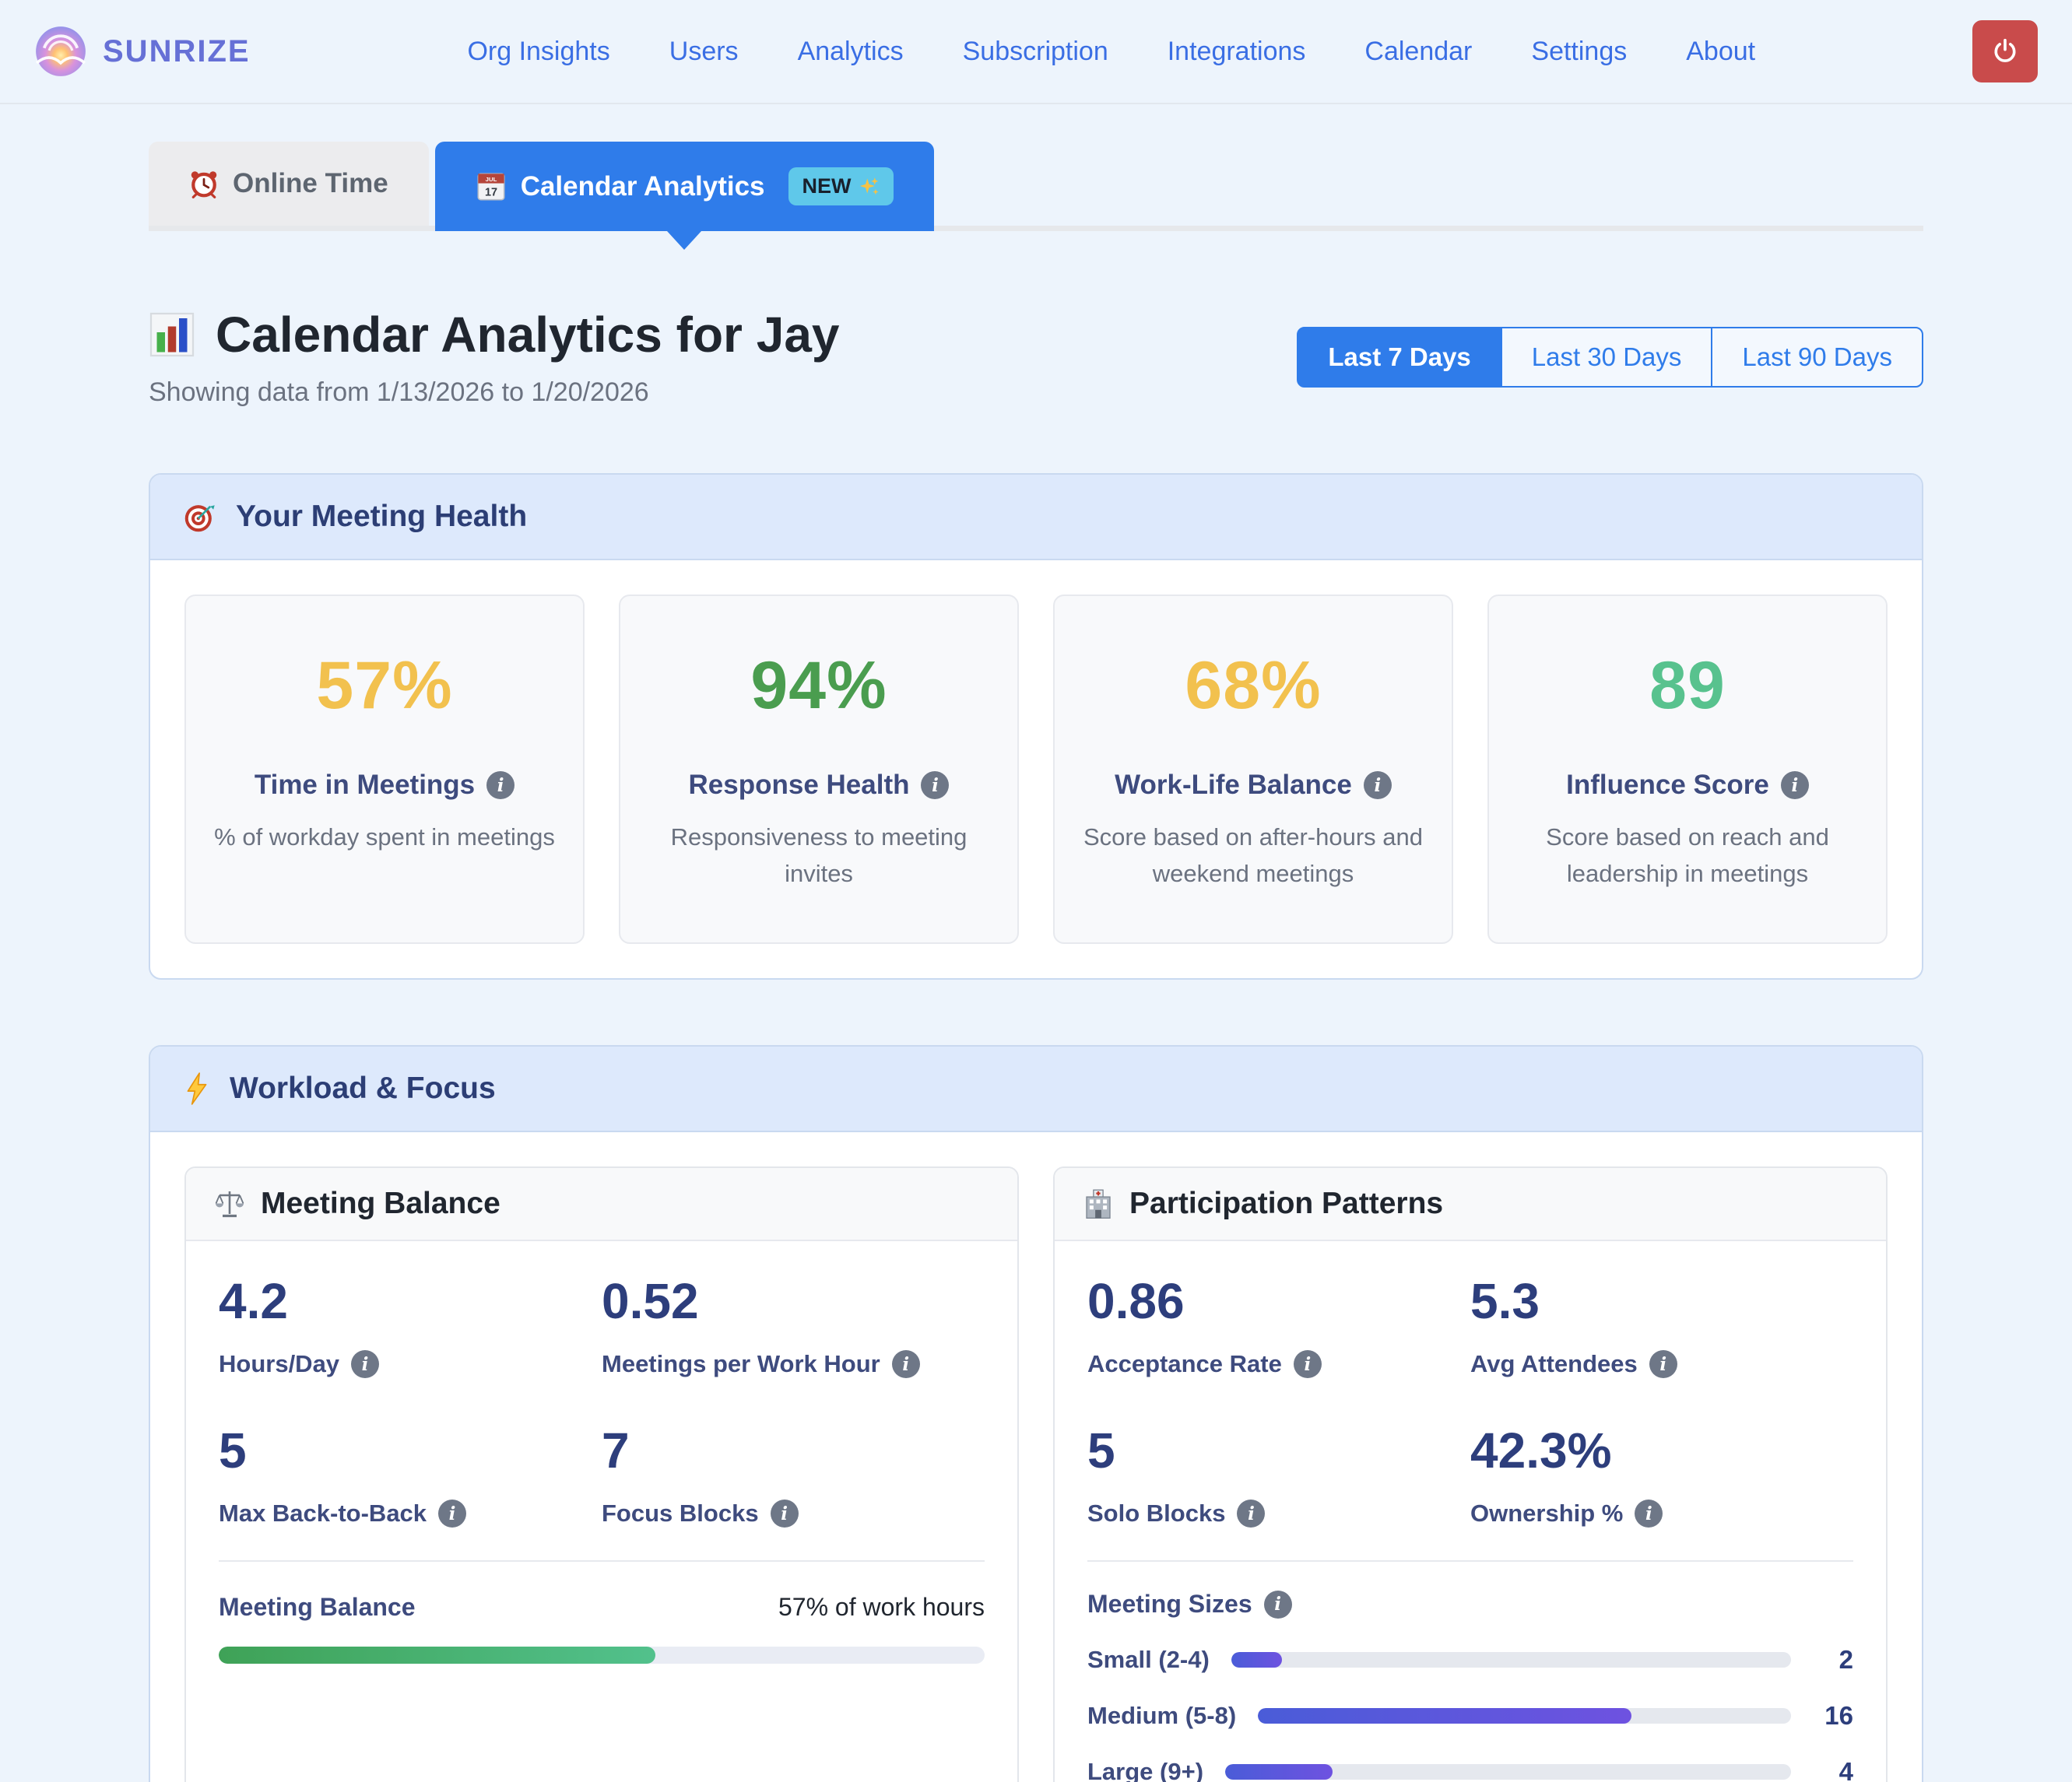 The width and height of the screenshot is (2072, 1782). What do you see at coordinates (317, 1607) in the screenshot?
I see `meeting-balance-bar-label: Meeting Balance` at bounding box center [317, 1607].